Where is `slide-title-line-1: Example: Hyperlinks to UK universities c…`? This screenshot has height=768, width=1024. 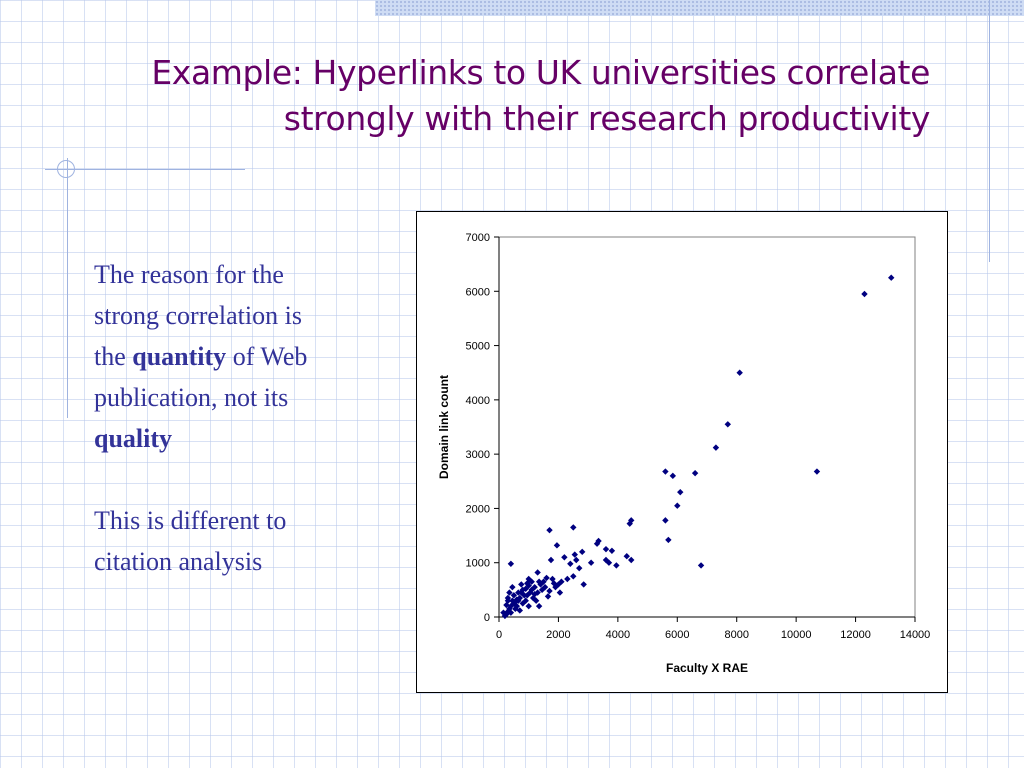 slide-title-line-1: Example: Hyperlinks to UK universities c… is located at coordinates (540, 72).